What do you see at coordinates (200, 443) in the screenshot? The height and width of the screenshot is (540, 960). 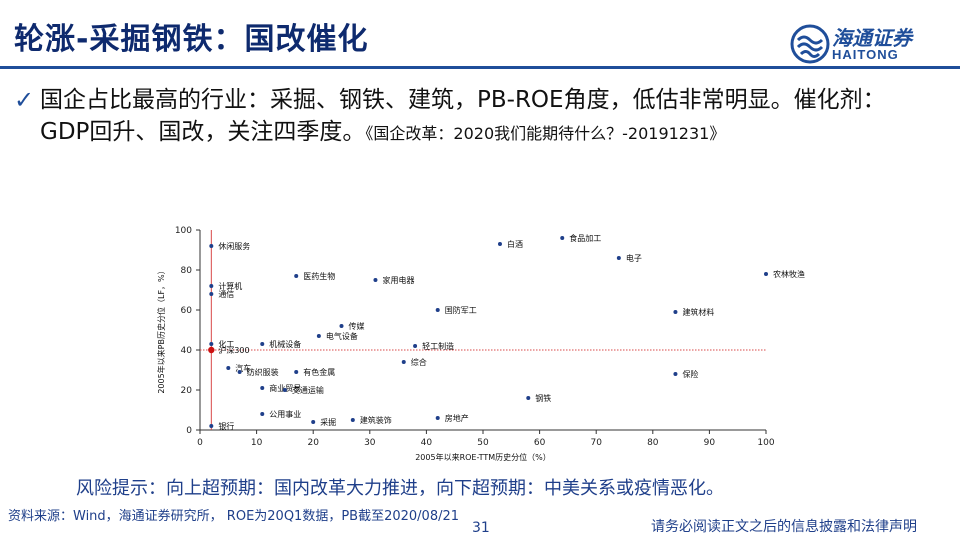 I see `x-tick-label: 0` at bounding box center [200, 443].